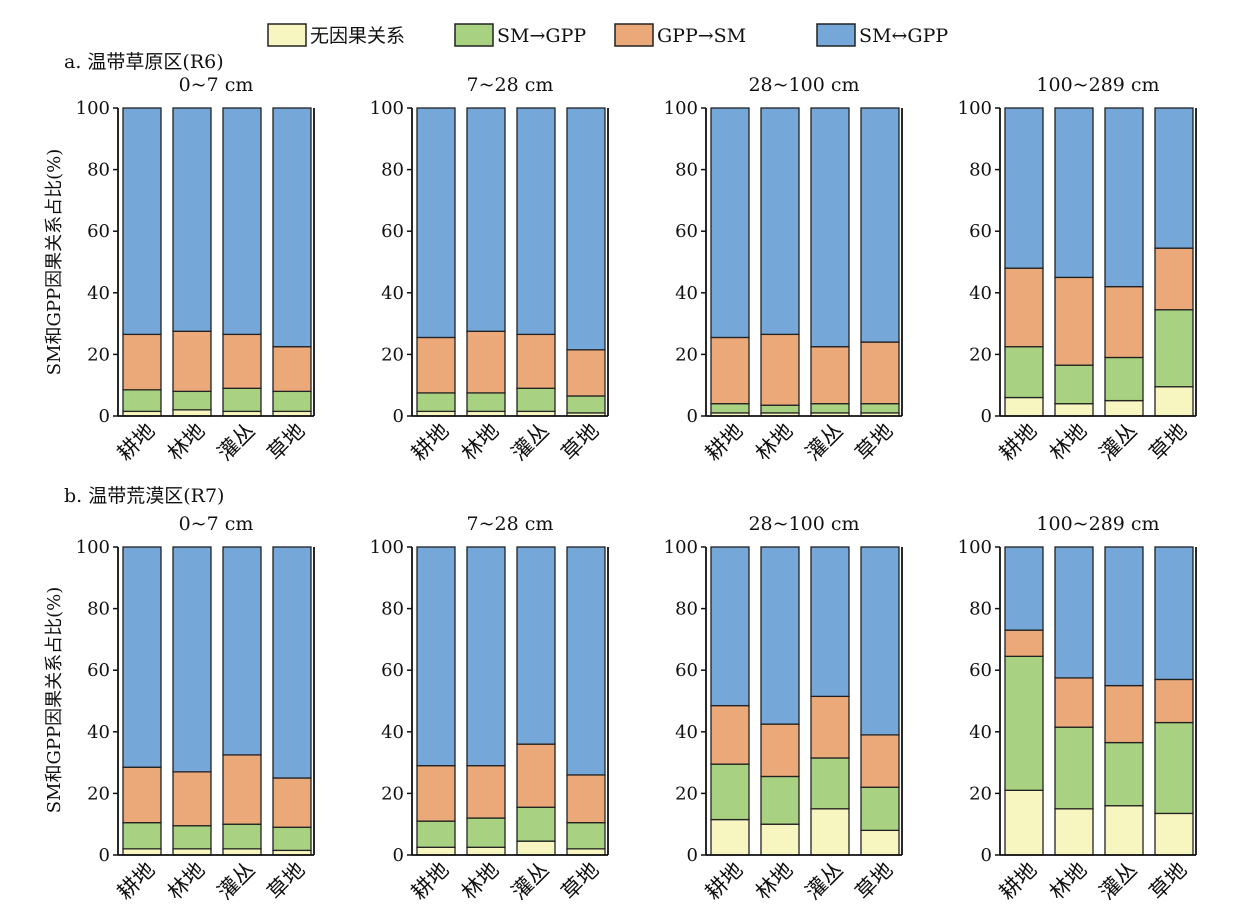 The image size is (1239, 923). I want to click on legend-swatch-bidirectional, so click(836, 35).